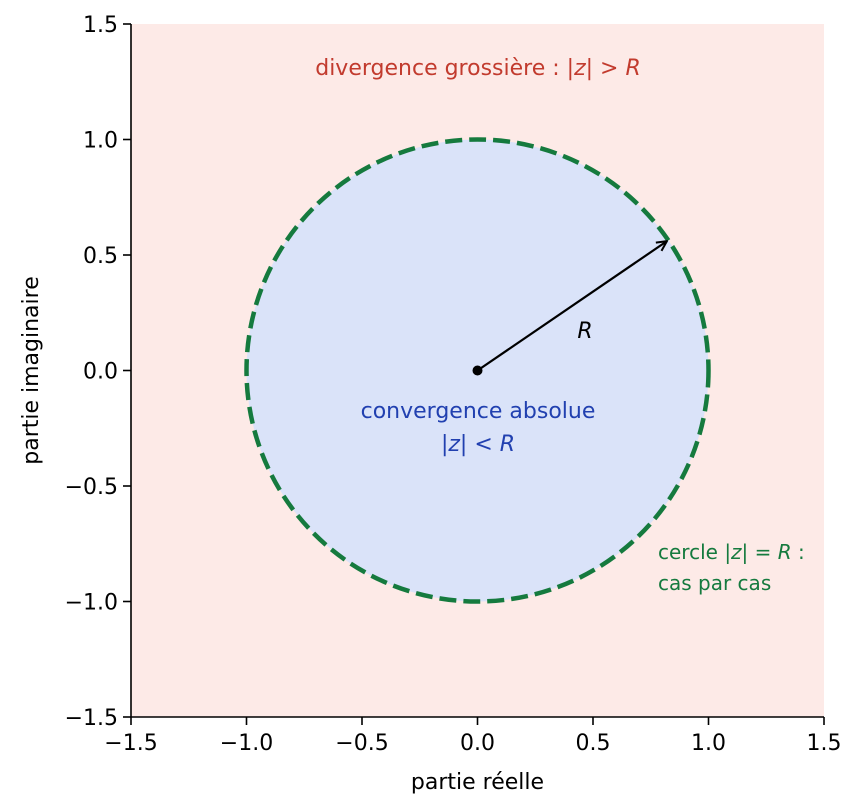 The height and width of the screenshot is (811, 860). Describe the element at coordinates (91, 718) in the screenshot. I see `y-tick-label: −1.5` at that location.